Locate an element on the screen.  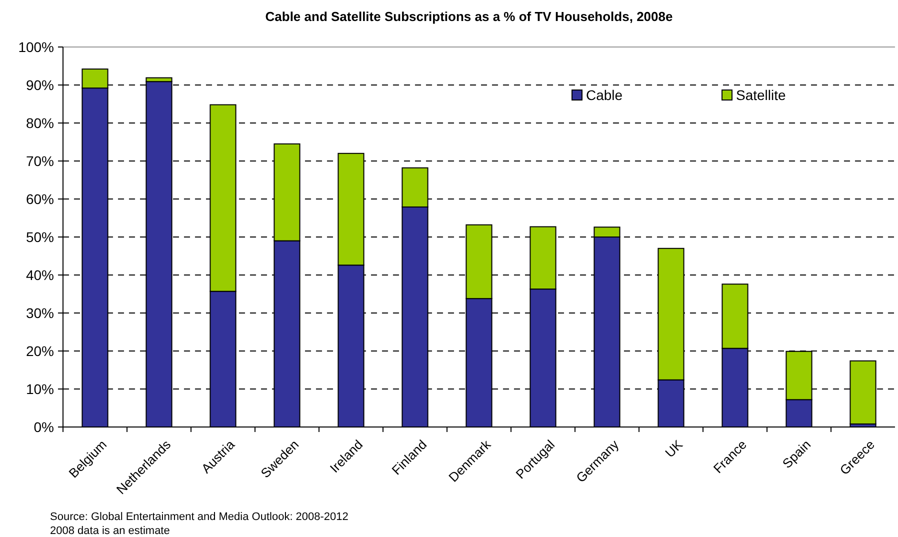
y-tick-label: 0% is located at coordinates (44, 426).